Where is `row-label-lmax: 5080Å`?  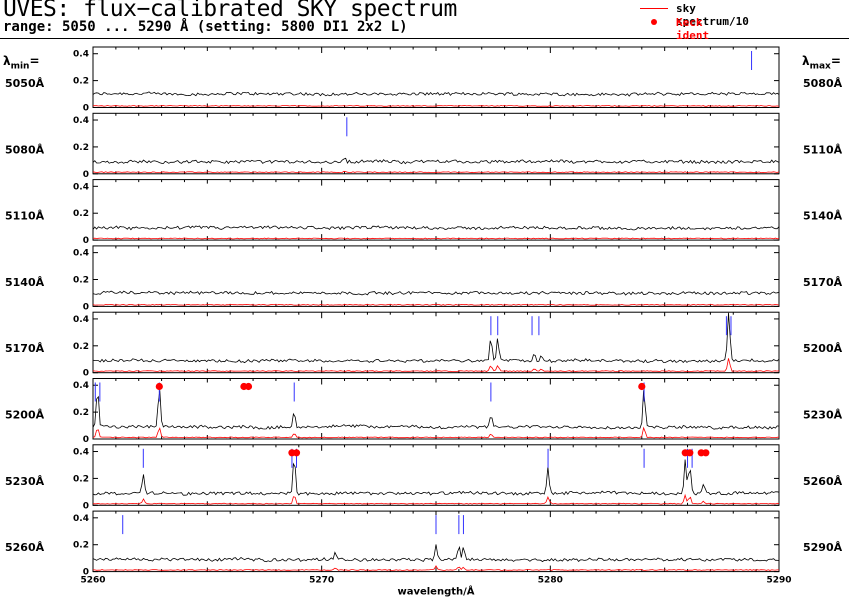
row-label-lmax: 5080Å is located at coordinates (823, 83).